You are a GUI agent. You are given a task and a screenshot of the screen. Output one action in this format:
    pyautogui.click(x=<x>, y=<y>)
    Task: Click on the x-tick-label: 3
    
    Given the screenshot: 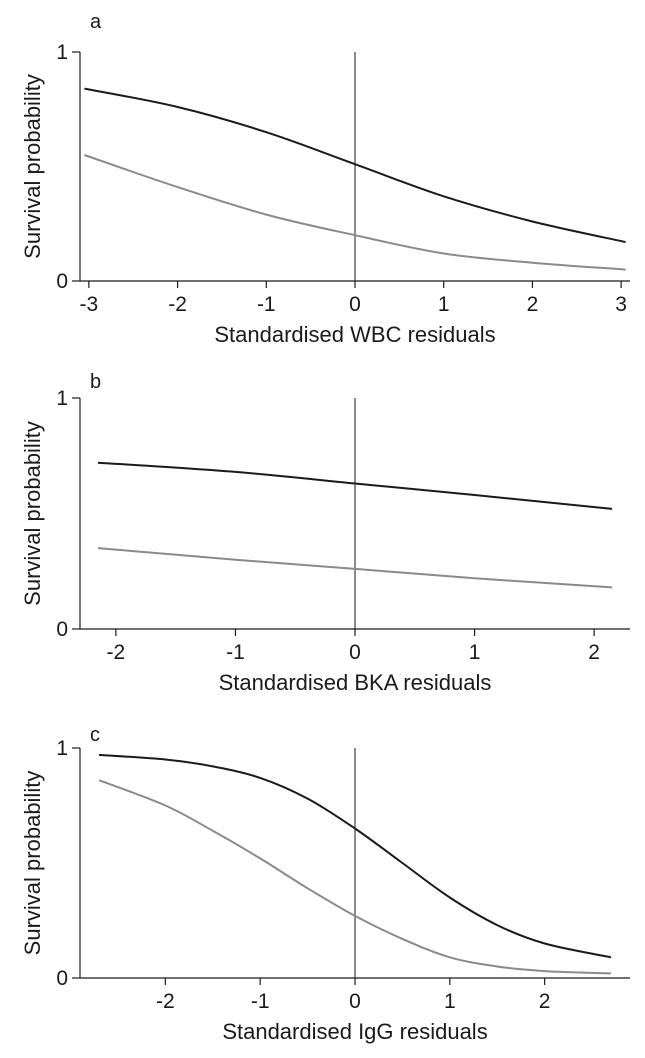 What is the action you would take?
    pyautogui.click(x=621, y=304)
    